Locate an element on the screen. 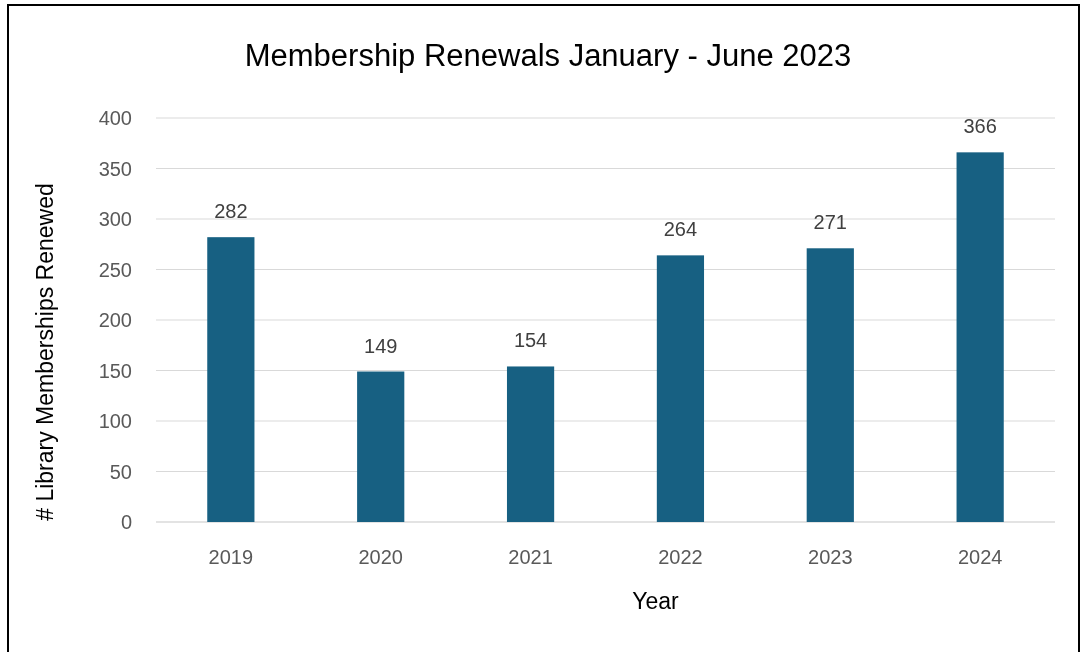  y-axis-title: # Library Memberships Renewed is located at coordinates (45, 352).